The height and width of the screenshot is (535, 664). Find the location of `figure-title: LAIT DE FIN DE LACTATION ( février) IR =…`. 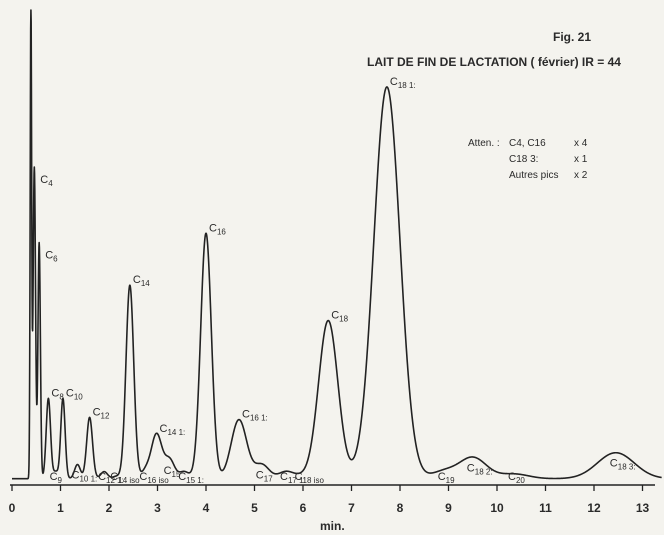

figure-title: LAIT DE FIN DE LACTATION ( février) IR =… is located at coordinates (494, 62).